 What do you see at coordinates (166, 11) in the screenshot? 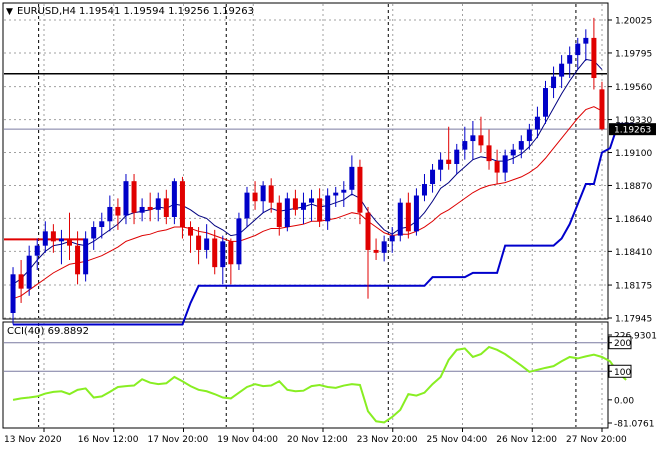
I see `ohlc-readout: 1.19541 1.19594 1.19256 1.19263` at bounding box center [166, 11].